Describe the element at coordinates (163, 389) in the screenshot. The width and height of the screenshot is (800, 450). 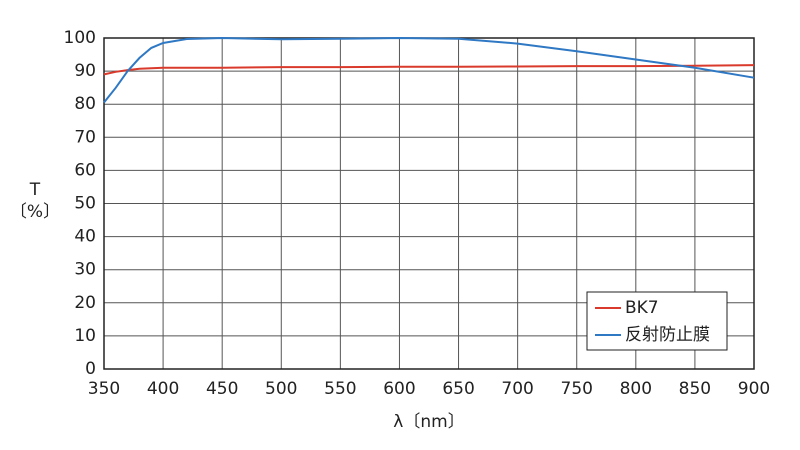
I see `x-tick-label: 400` at that location.